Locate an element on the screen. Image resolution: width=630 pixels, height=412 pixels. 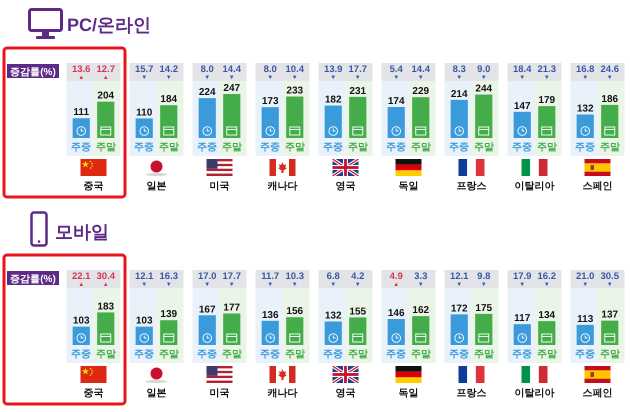
data-label: 231 is located at coordinates (358, 91).